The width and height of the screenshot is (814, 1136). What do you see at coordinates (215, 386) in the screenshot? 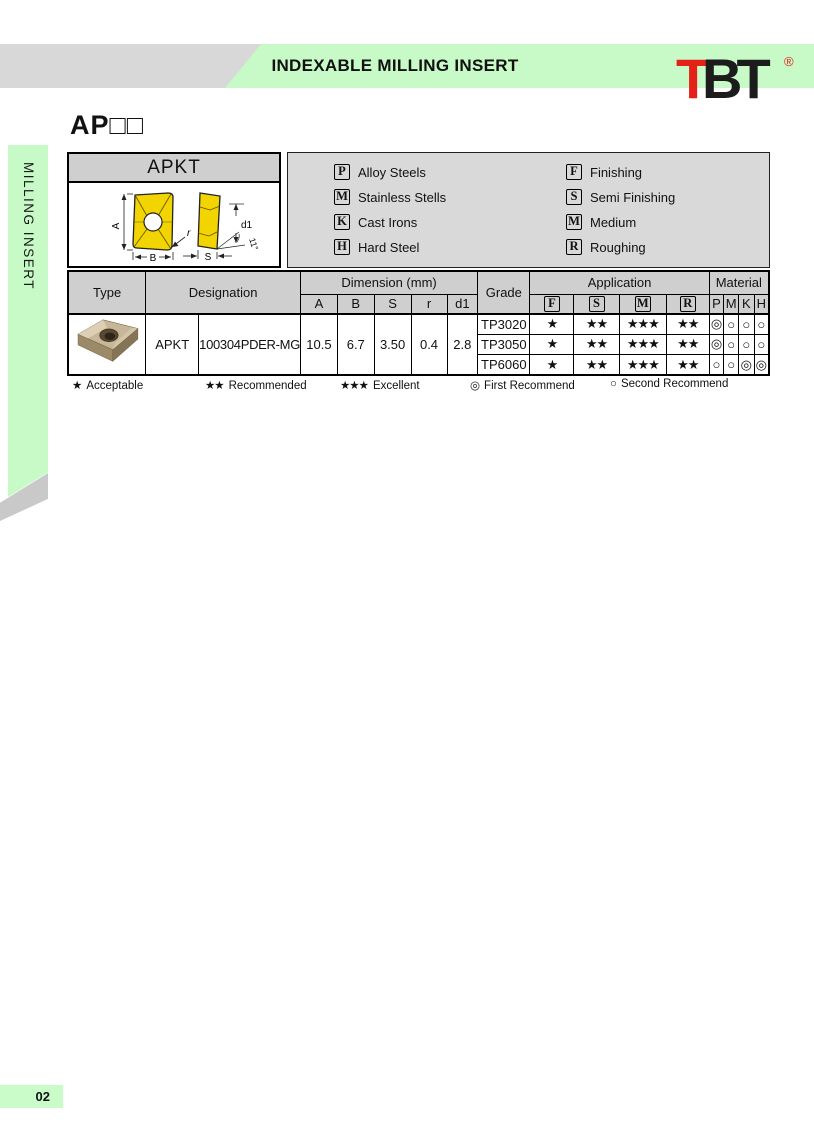
I see `star-icon: ★★` at bounding box center [215, 386].